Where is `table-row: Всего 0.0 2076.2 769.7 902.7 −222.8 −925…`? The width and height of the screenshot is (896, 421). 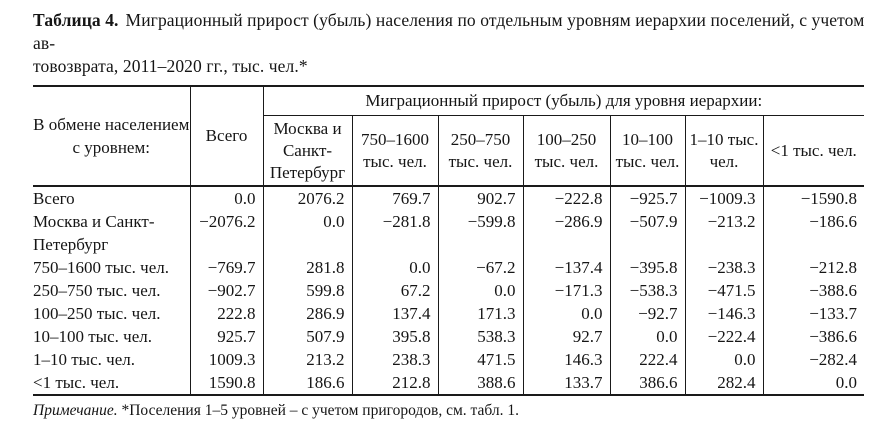
table-row: Всего 0.0 2076.2 769.7 902.7 −222.8 −925… is located at coordinates (449, 198).